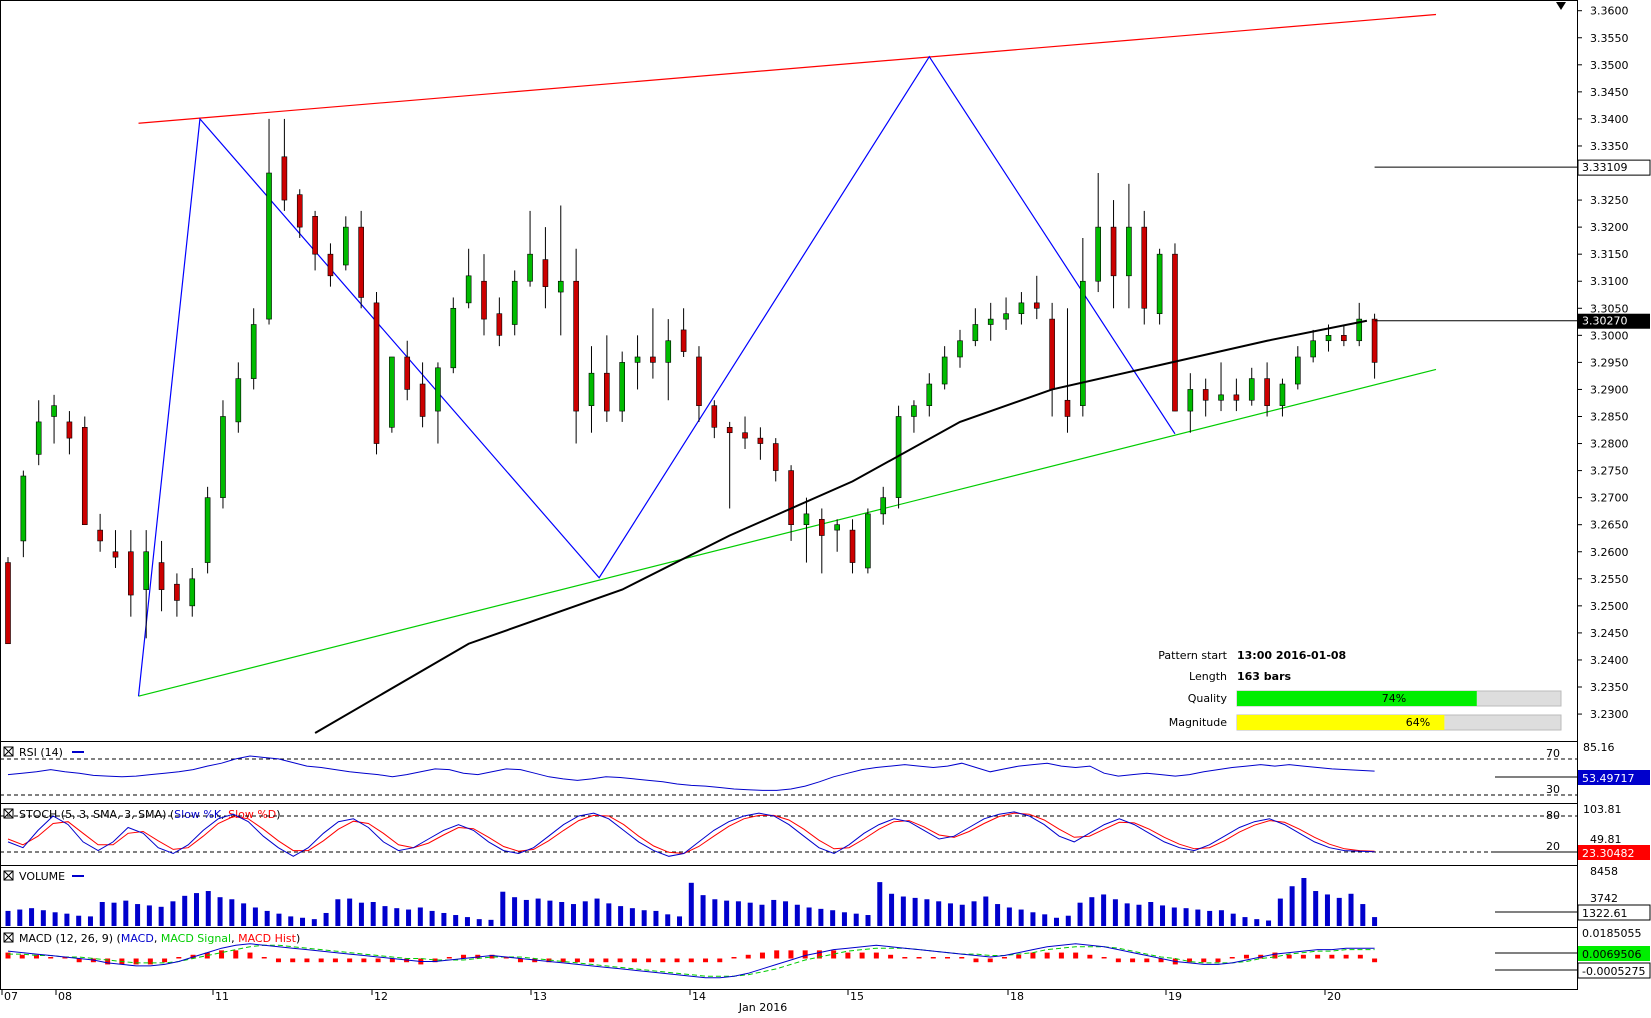 Image resolution: width=1651 pixels, height=1018 pixels. Describe the element at coordinates (1605, 167) in the screenshot. I see `current-price-label: 3.33109` at that location.